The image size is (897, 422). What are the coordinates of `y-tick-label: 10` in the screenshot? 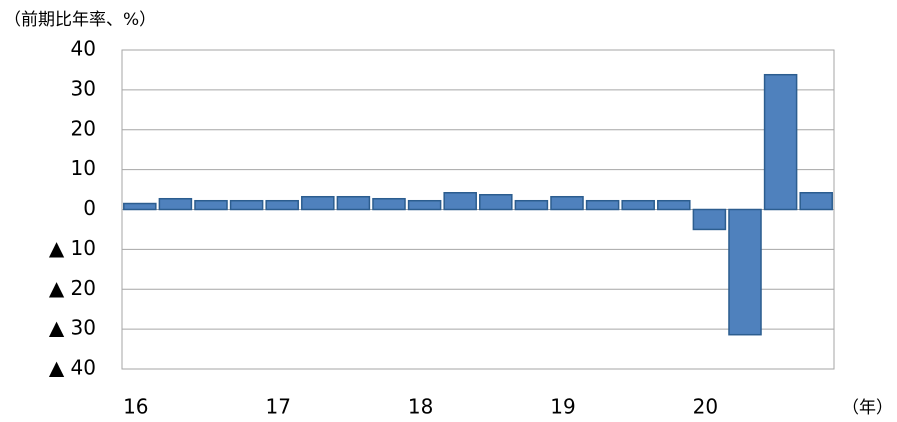 It's located at (83, 168).